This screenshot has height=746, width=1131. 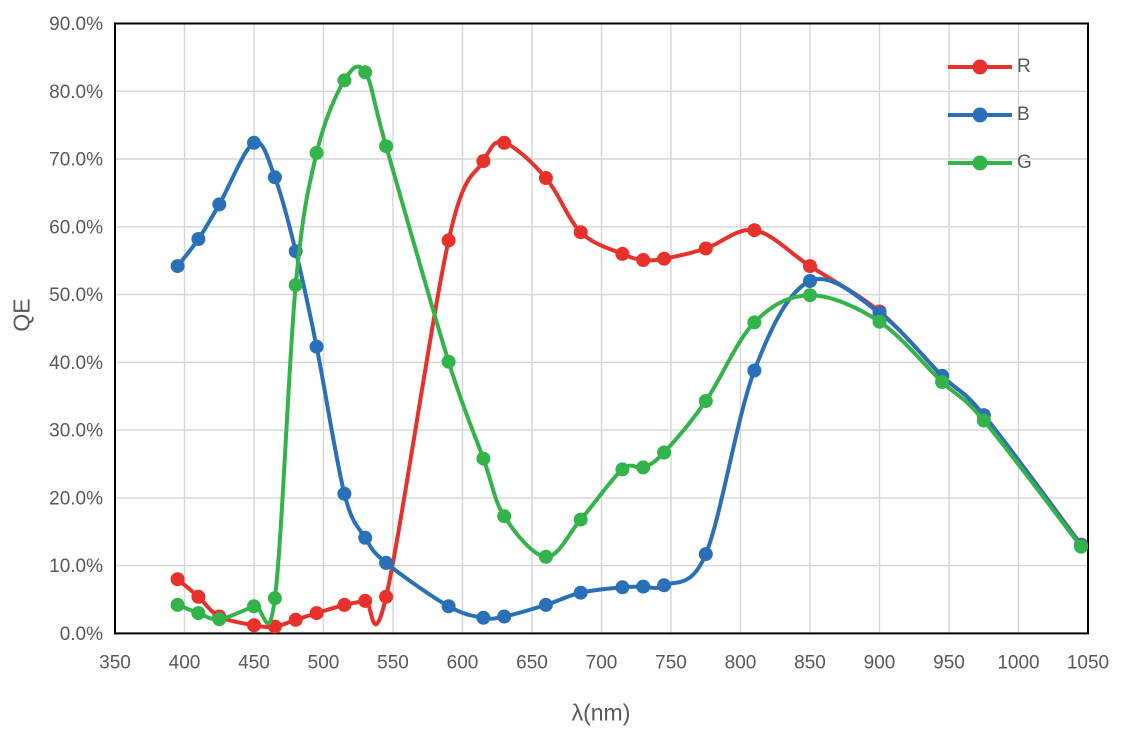 What do you see at coordinates (254, 662) in the screenshot?
I see `x-tick-label-450: 450` at bounding box center [254, 662].